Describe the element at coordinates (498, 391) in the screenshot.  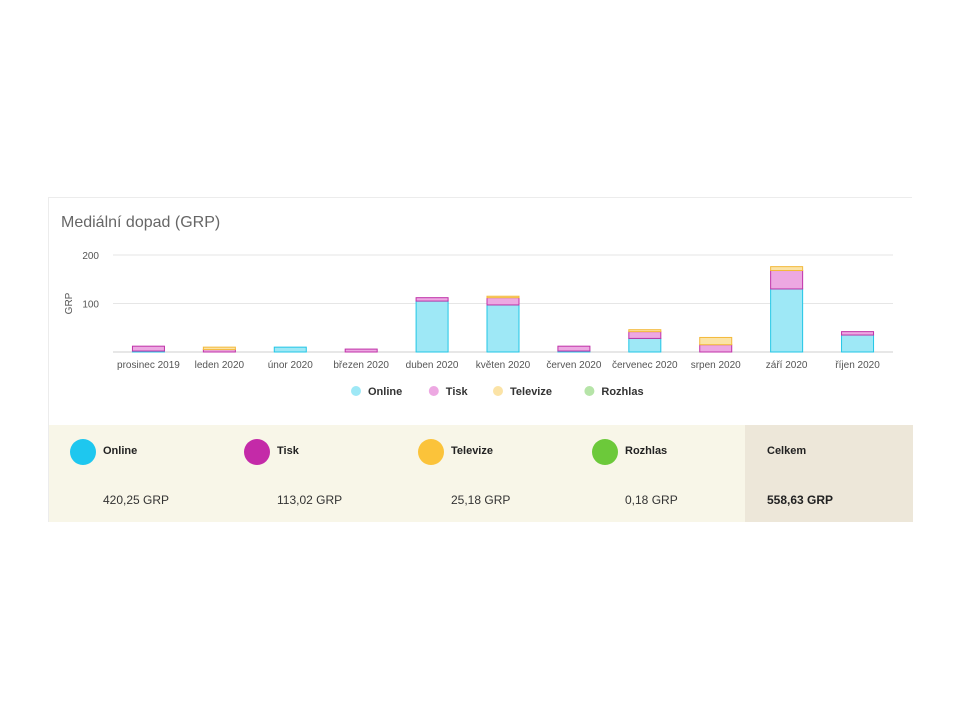
I see `televize-legend-marker` at that location.